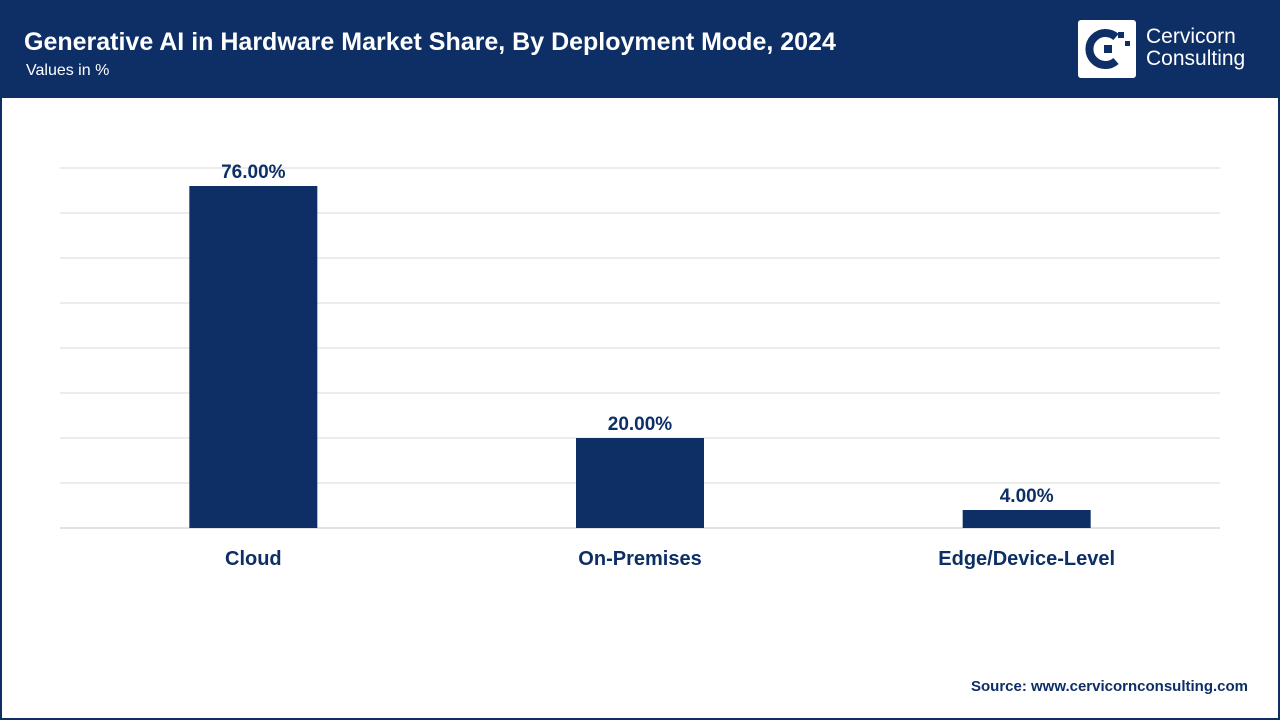 The height and width of the screenshot is (720, 1280). I want to click on data-label: 4.00%, so click(1027, 496).